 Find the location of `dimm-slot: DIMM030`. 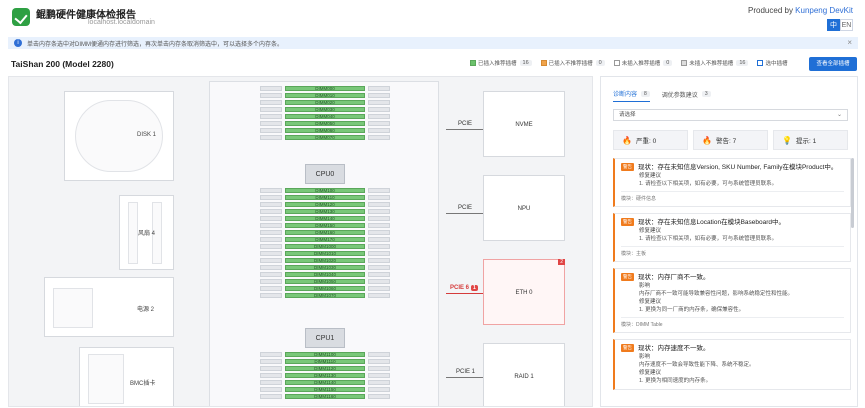

dimm-slot: DIMM030 is located at coordinates (325, 109).